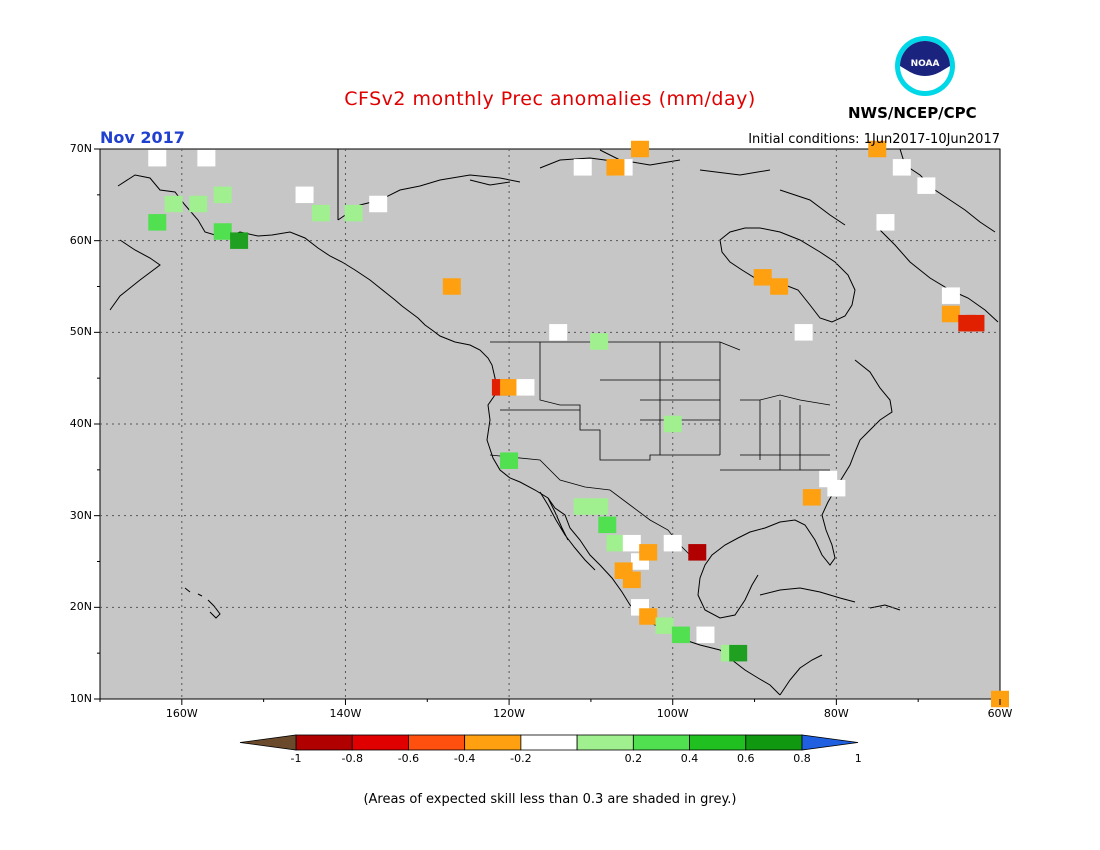 The height and width of the screenshot is (850, 1100). What do you see at coordinates (268, 742) in the screenshot?
I see `colorbar-arrow-low` at bounding box center [268, 742].